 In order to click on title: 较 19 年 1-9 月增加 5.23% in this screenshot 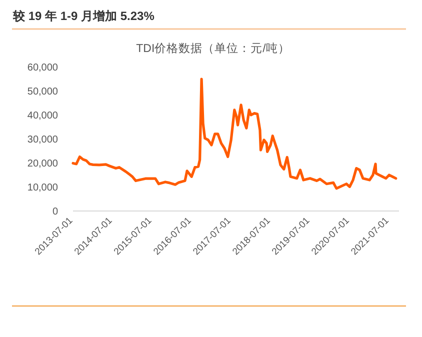, I will do `click(83, 16)`.